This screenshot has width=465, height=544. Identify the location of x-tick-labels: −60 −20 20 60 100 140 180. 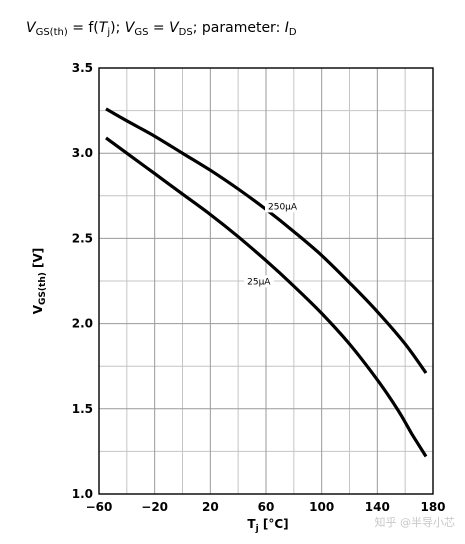
(266, 507).